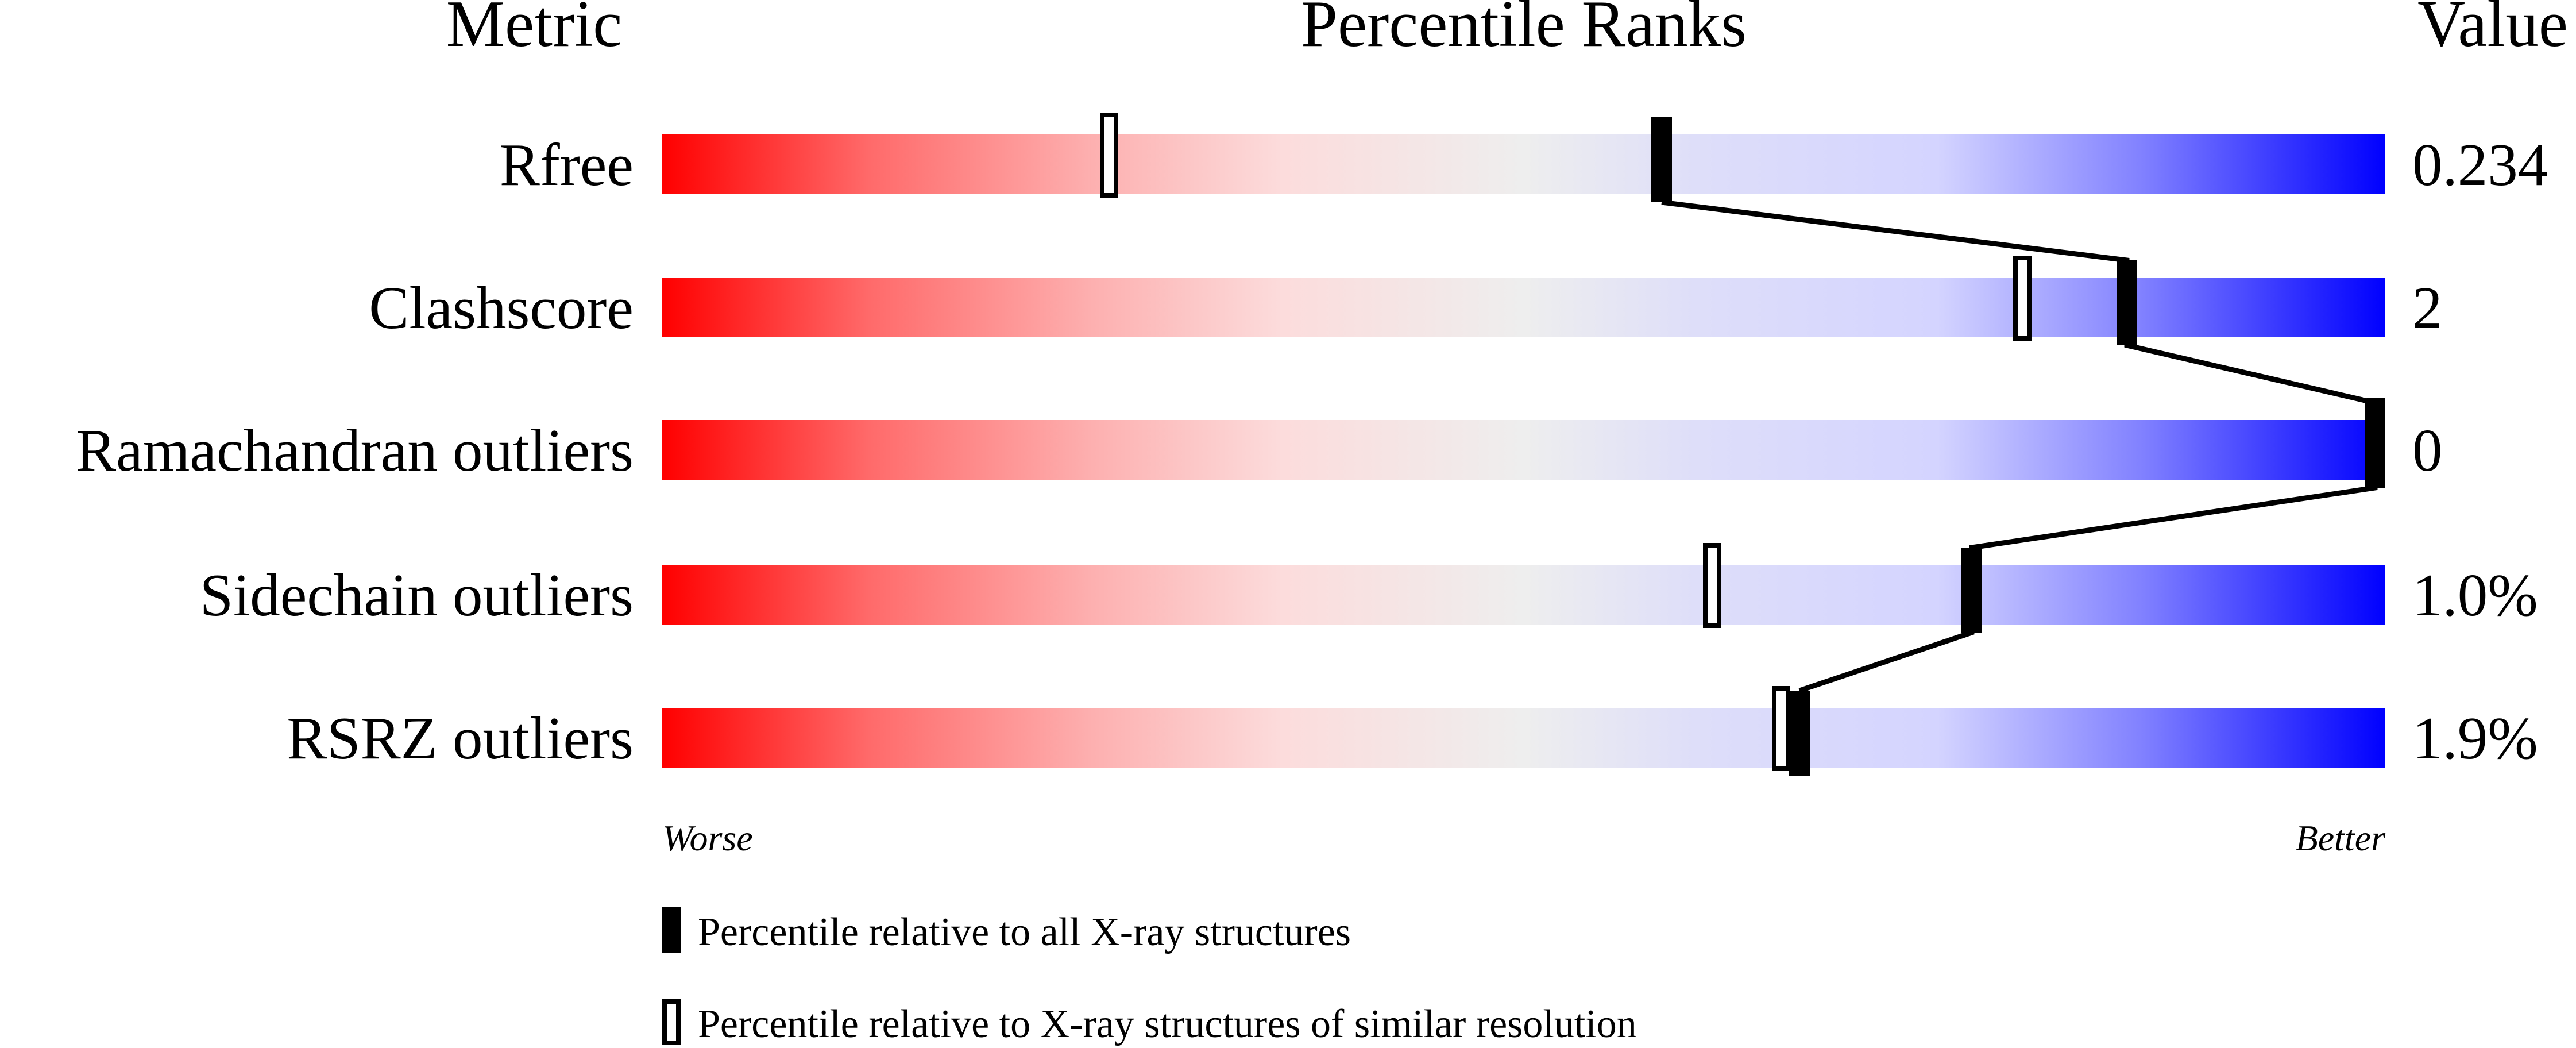  Describe the element at coordinates (460, 738) in the screenshot. I see `metric-label: RSRZ outliers` at that location.